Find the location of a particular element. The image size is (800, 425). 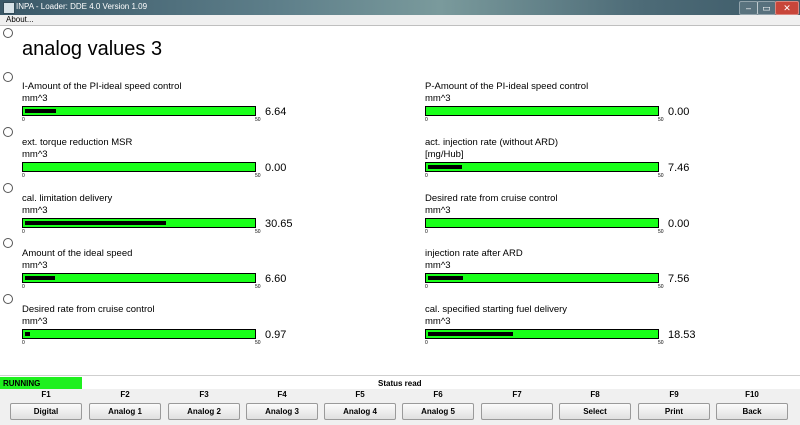

function-key-label: F4 is located at coordinates (282, 394).